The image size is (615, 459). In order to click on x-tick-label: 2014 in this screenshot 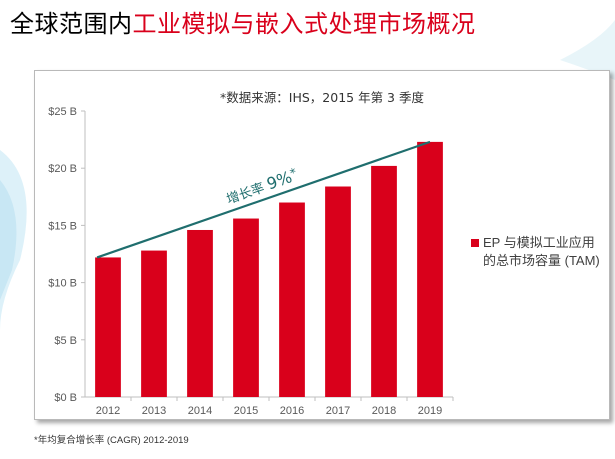, I will do `click(200, 411)`.